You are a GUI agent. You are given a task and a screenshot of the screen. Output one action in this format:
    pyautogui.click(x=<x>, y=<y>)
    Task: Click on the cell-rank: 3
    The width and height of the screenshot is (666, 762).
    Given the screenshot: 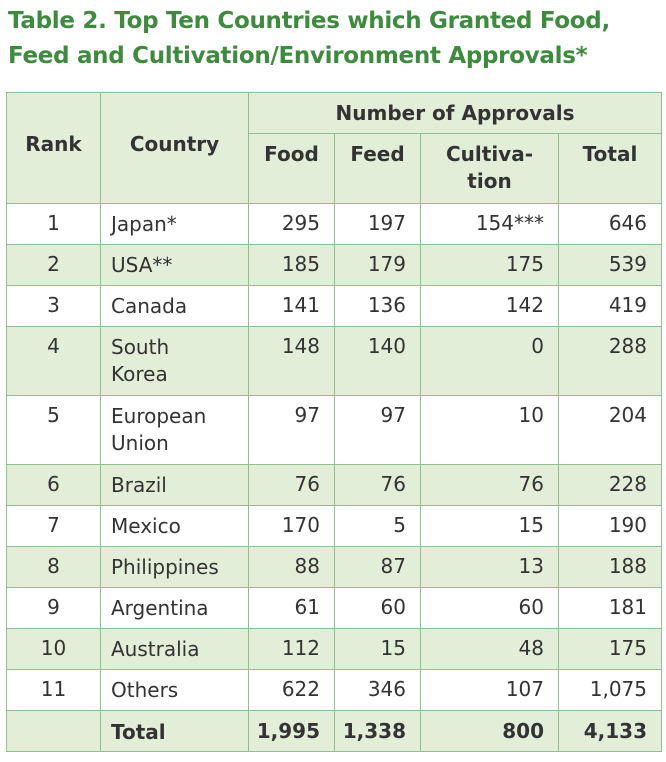 What is the action you would take?
    pyautogui.click(x=53, y=306)
    